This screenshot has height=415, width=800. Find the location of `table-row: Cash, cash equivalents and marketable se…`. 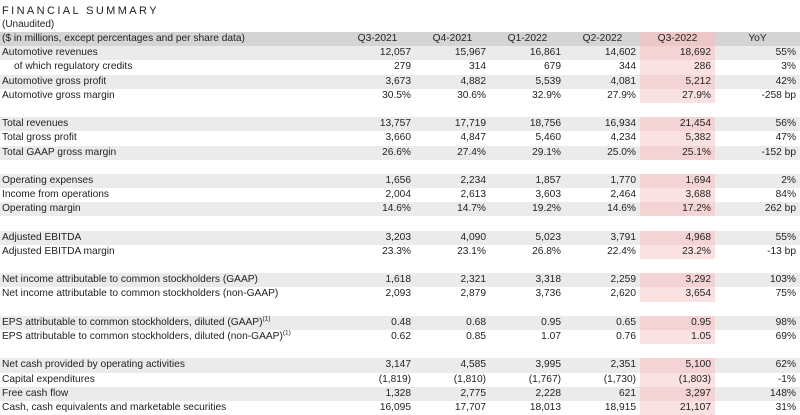

table-row: Cash, cash equivalents and marketable se… is located at coordinates (400, 407).